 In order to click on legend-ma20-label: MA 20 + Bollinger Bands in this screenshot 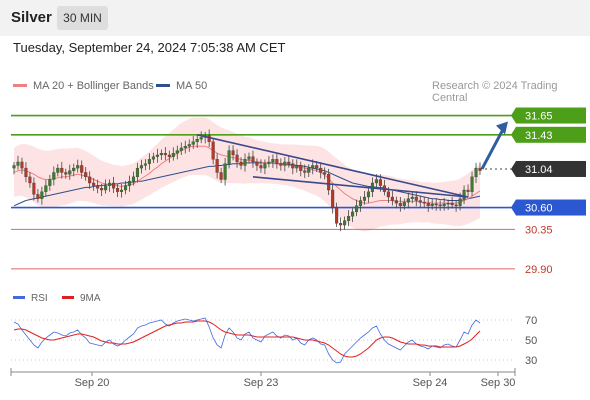, I will do `click(93, 86)`.